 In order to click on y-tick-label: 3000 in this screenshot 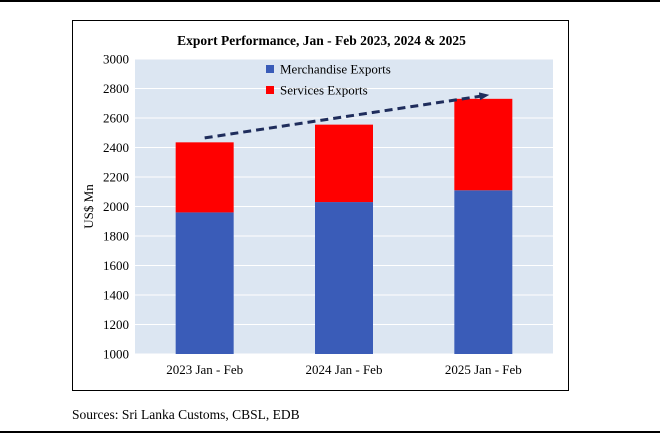, I will do `click(116, 59)`.